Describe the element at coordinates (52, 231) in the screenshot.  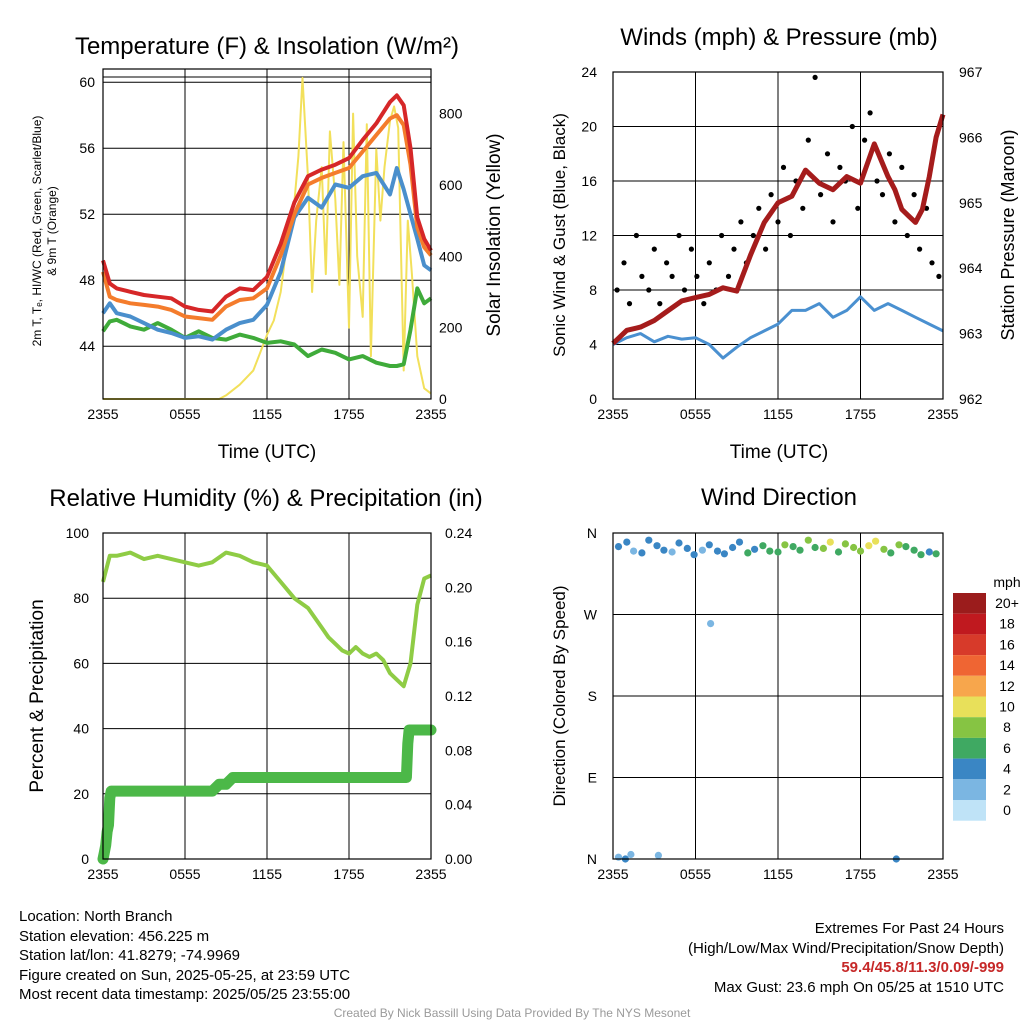
I see `temperature-ylabel-line2: & 9m T (Orange)` at that location.